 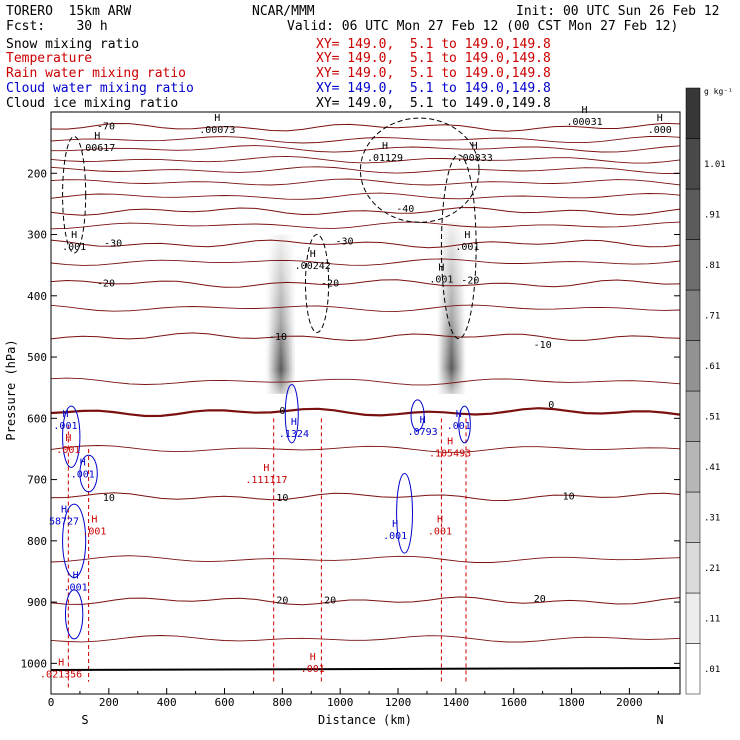 I want to click on maximum-value-label: .000, so click(x=660, y=130).